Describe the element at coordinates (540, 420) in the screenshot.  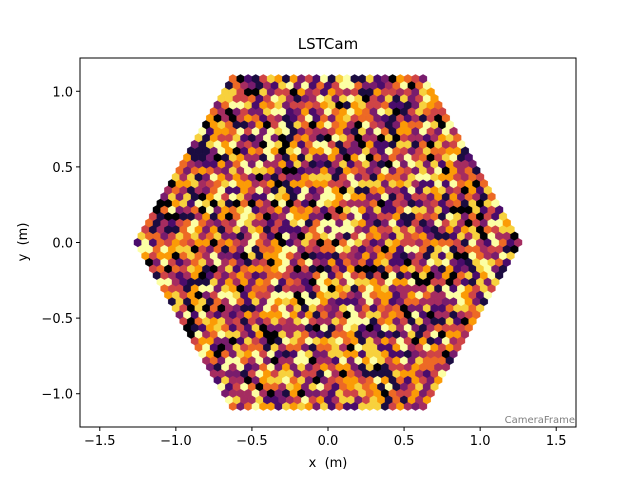
I see `camera-frame-label: CameraFrame` at that location.